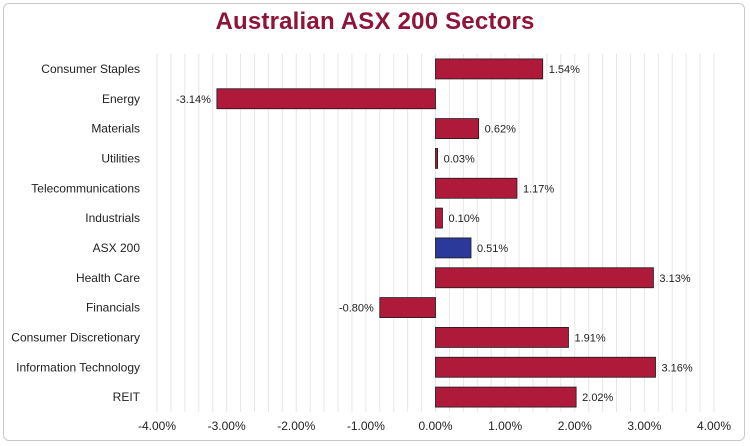 Image resolution: width=750 pixels, height=446 pixels. I want to click on data-label: 1.91%, so click(589, 338).